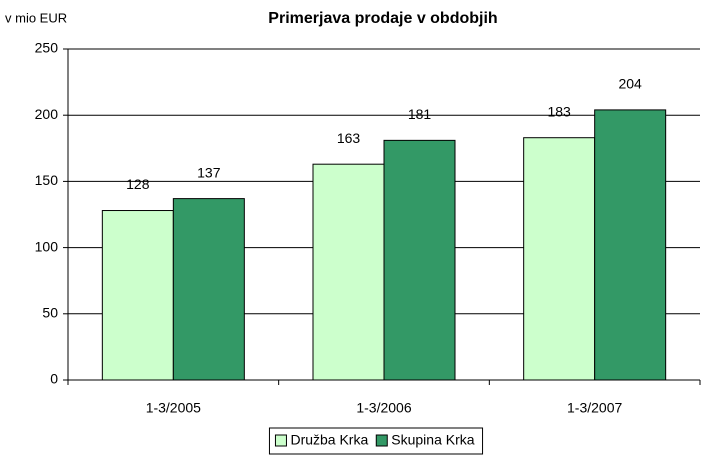 The width and height of the screenshot is (702, 459). What do you see at coordinates (36, 17) in the screenshot?
I see `y-axis-label: v mio EUR` at bounding box center [36, 17].